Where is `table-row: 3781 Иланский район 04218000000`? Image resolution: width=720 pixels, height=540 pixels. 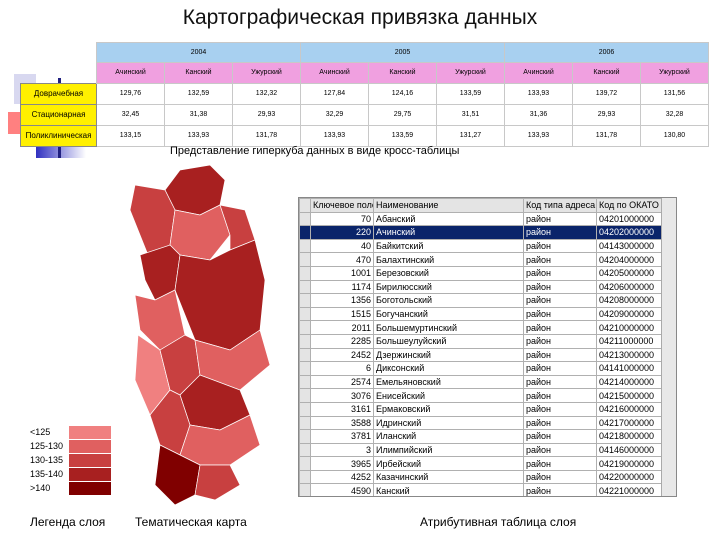
table-row: 3781 Иланский район 04218000000 is located at coordinates (484, 436).